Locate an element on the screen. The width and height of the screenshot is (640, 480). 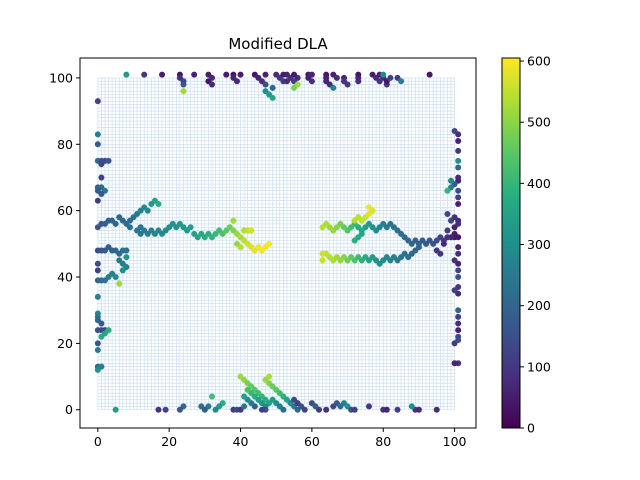
colorbar-tick-label: 400 is located at coordinates (539, 183).